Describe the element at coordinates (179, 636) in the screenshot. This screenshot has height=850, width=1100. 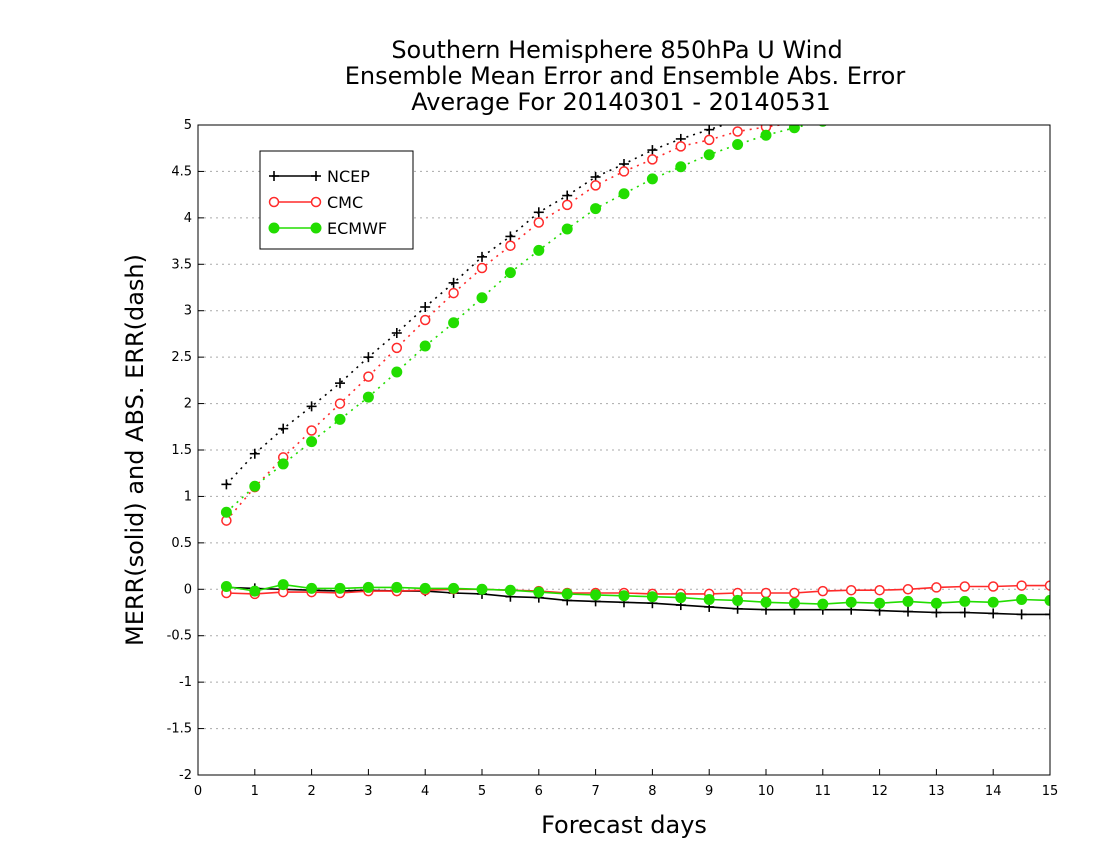
I see `y-tick-label: -0.5` at that location.